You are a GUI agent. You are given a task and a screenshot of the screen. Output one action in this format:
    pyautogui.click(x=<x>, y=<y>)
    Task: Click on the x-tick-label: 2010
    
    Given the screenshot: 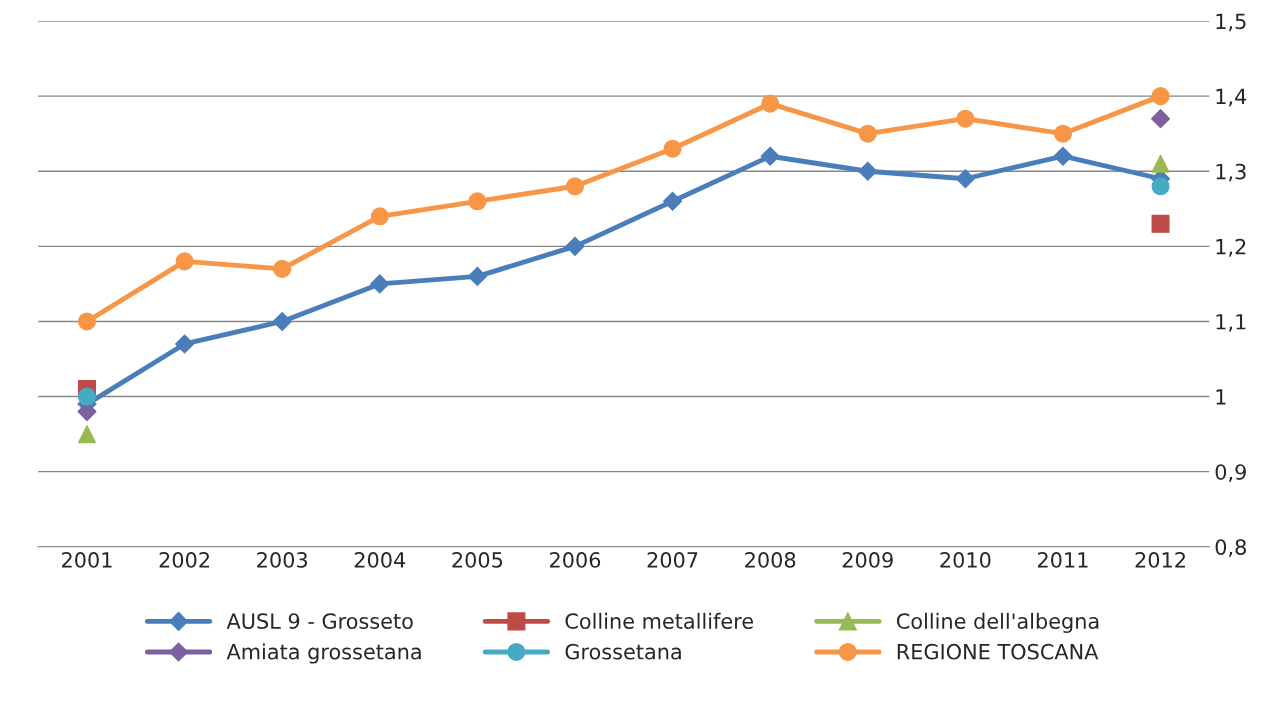 What is the action you would take?
    pyautogui.click(x=965, y=560)
    